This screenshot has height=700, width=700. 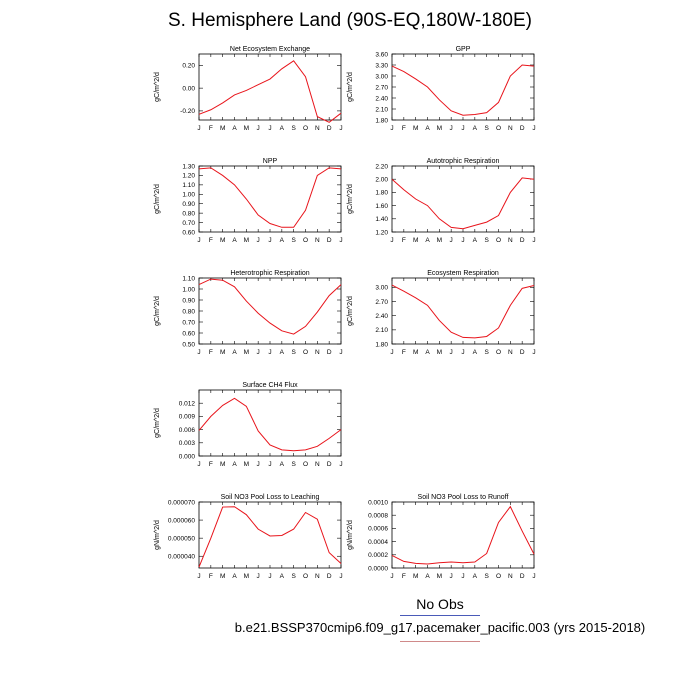 What do you see at coordinates (350, 20) in the screenshot?
I see `figure-title: S. Hemisphere Land (90S-EQ,180W-180E)` at bounding box center [350, 20].